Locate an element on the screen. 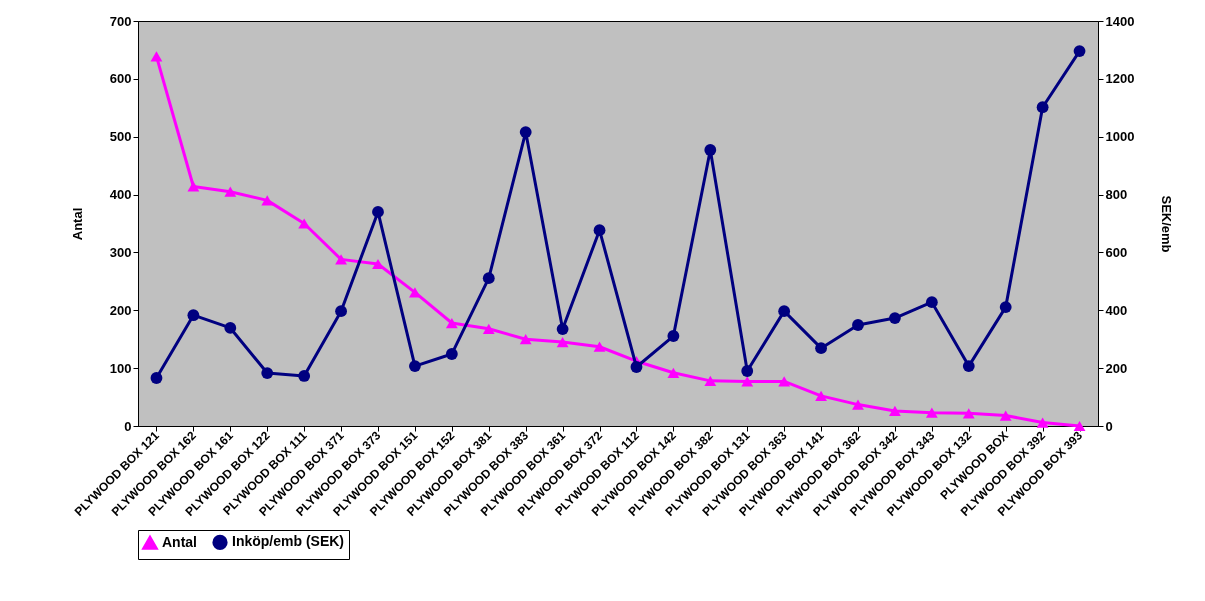 The image size is (1205, 601). y2-tick-label: 600 is located at coordinates (1116, 252).